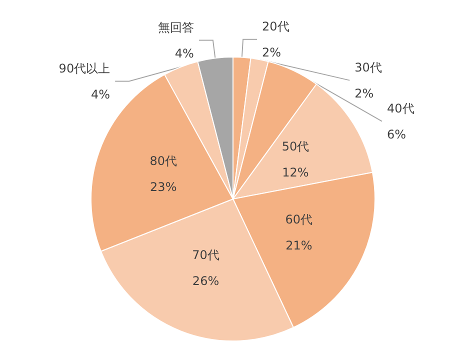 Image resolution: width=466 pixels, height=359 pixels. Describe the element at coordinates (299, 219) in the screenshot. I see `slice-label: 60代` at that location.